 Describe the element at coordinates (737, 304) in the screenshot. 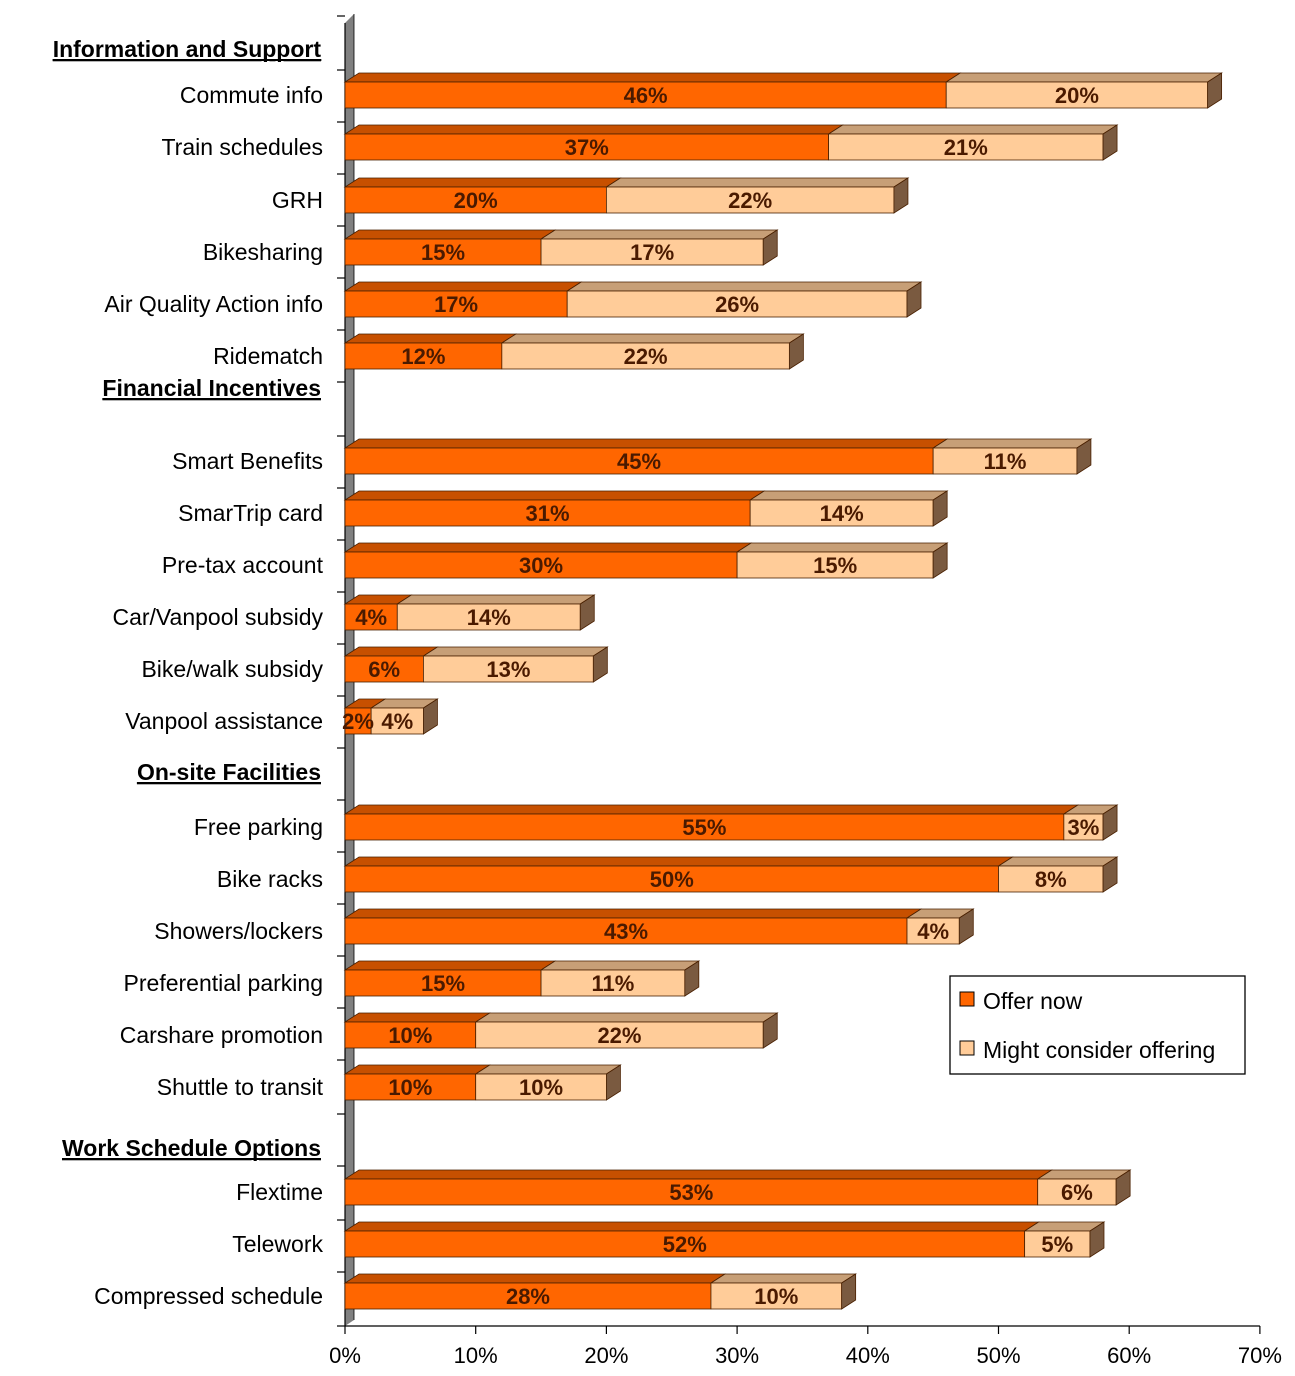

I see `data-label: 26%` at that location.